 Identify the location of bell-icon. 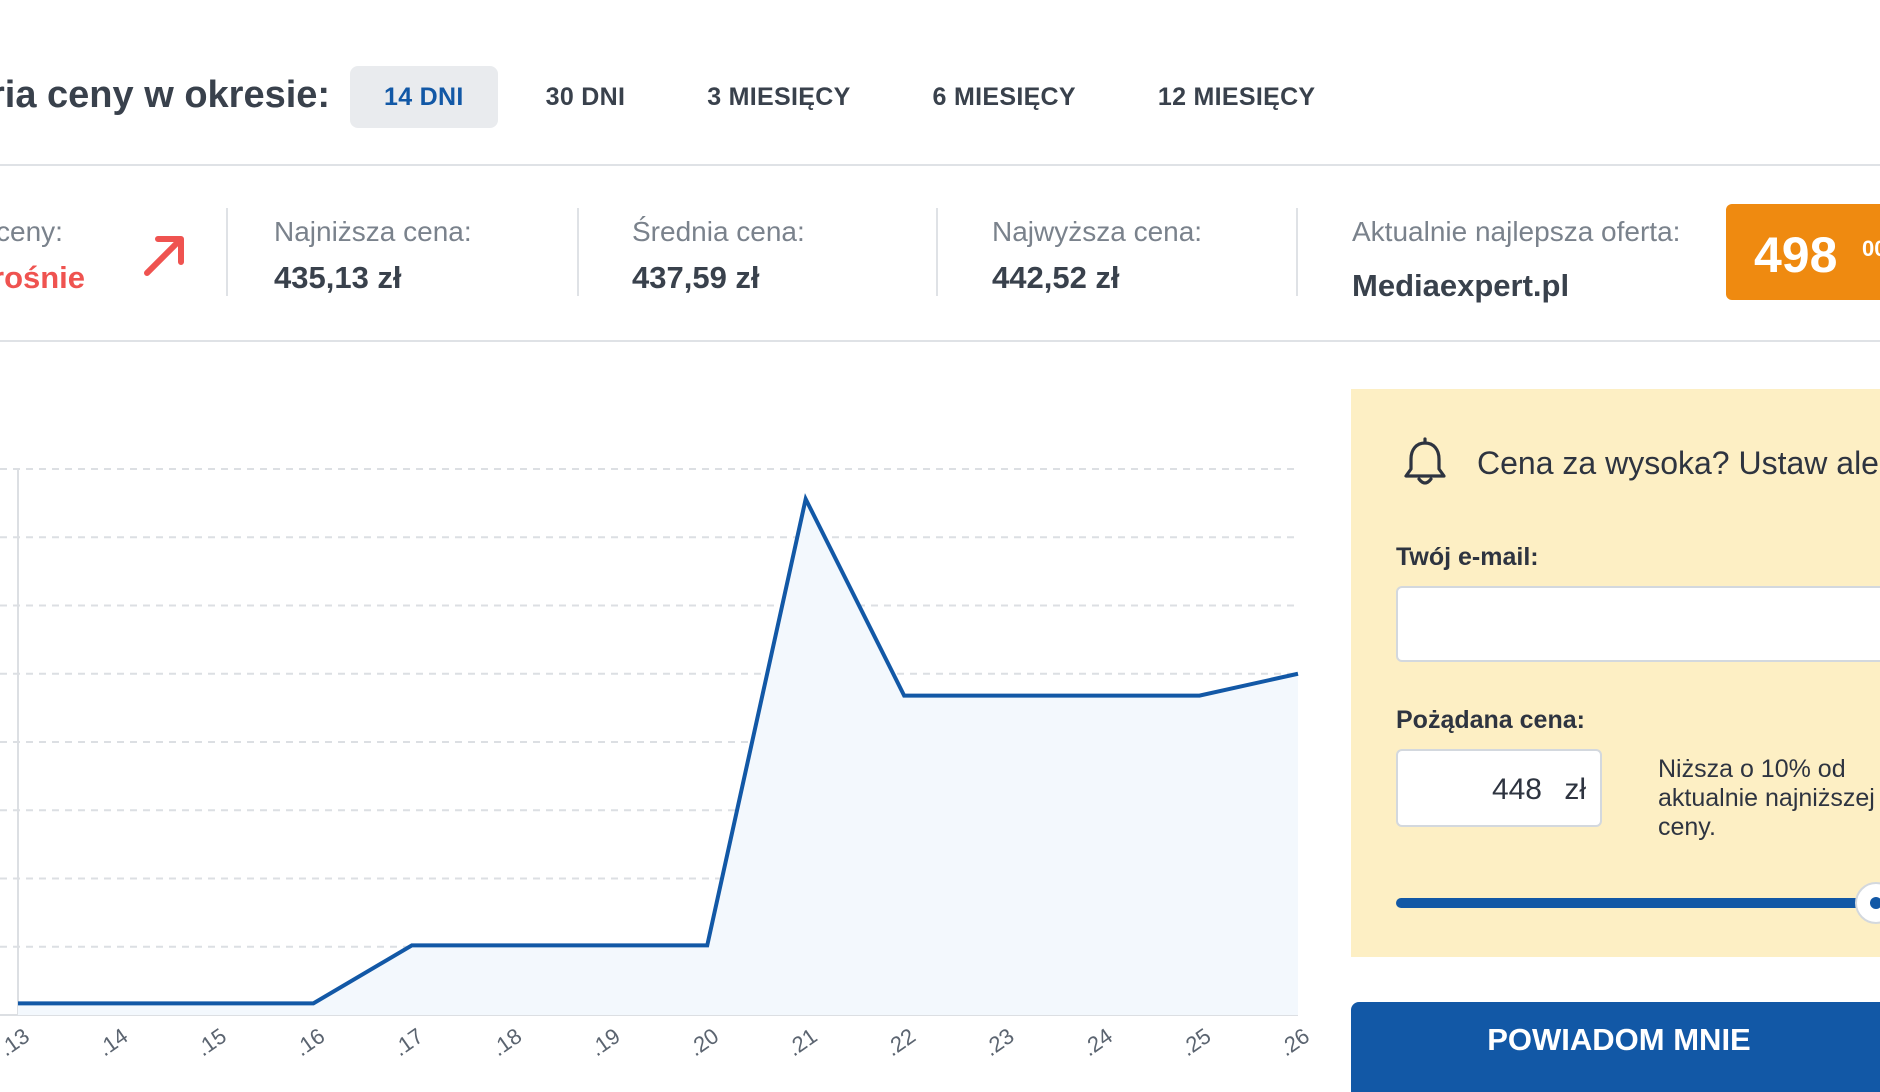
(1425, 461).